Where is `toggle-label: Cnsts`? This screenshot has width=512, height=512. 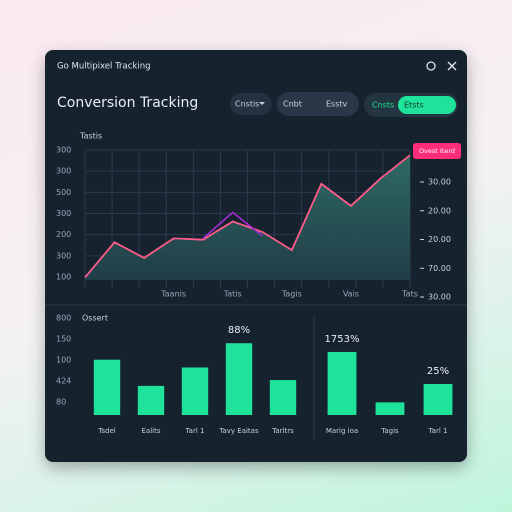 toggle-label: Cnsts is located at coordinates (383, 105).